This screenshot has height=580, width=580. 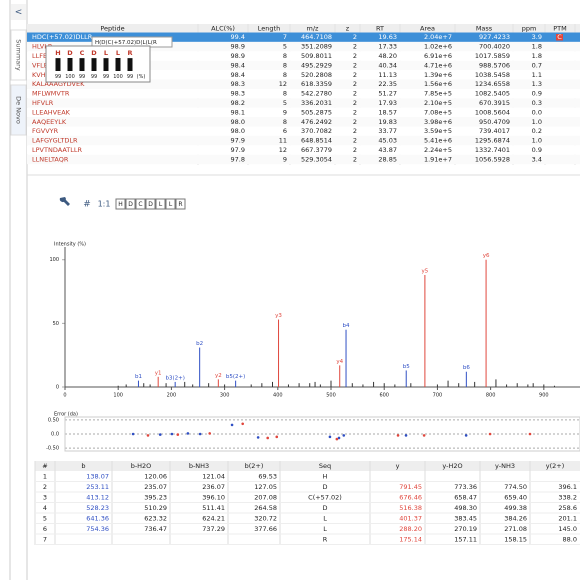 I want to click on ratio-button: 1:1, so click(x=104, y=204).